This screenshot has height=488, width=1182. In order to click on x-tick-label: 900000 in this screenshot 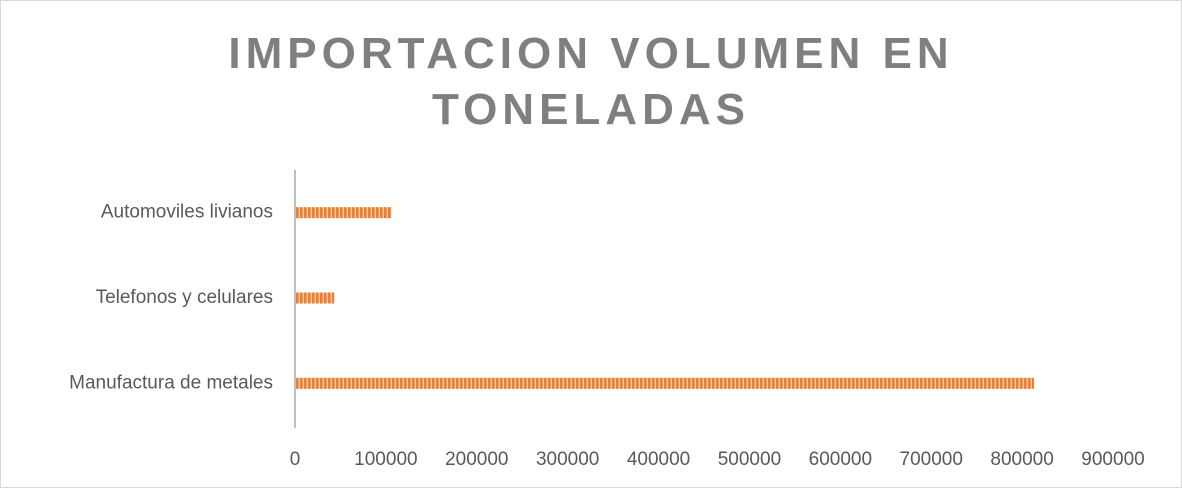, I will do `click(1112, 459)`.